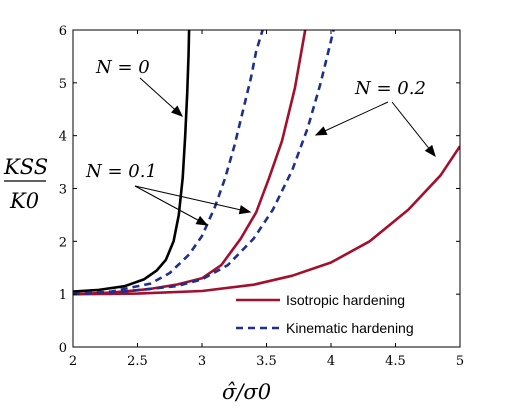 Image resolution: width=507 pixels, height=416 pixels. Describe the element at coordinates (430, 151) in the screenshot. I see `arrow-n02-isotropic-head` at that location.